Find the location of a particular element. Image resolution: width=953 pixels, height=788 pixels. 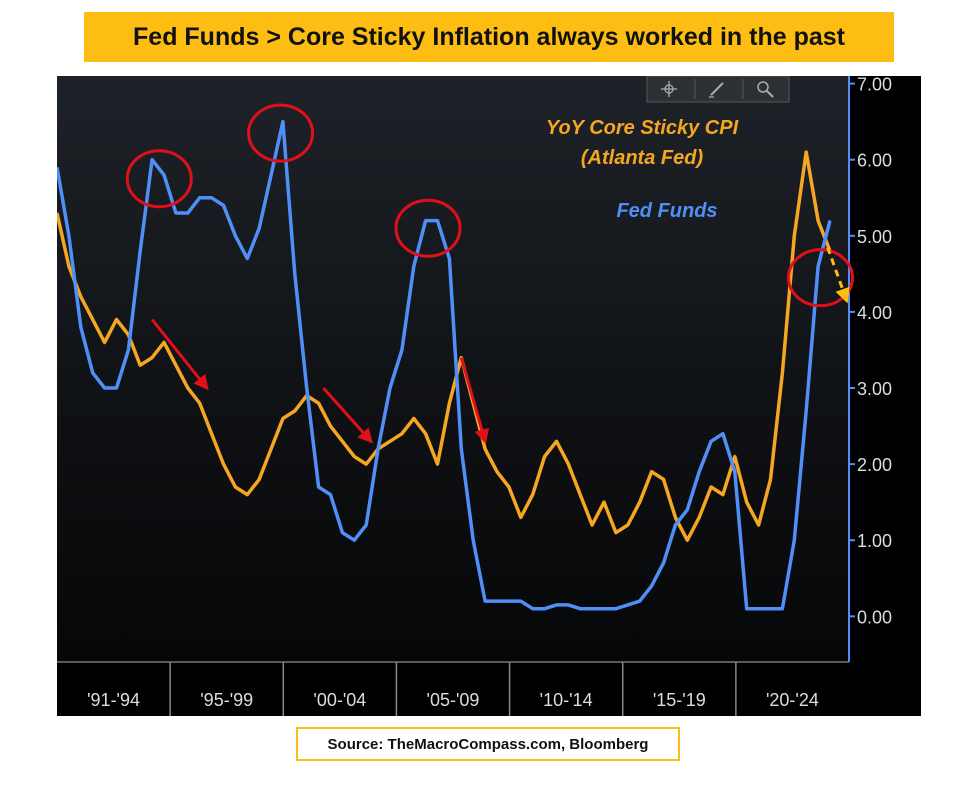

legend-fed-funds: Fed Funds is located at coordinates (666, 211).